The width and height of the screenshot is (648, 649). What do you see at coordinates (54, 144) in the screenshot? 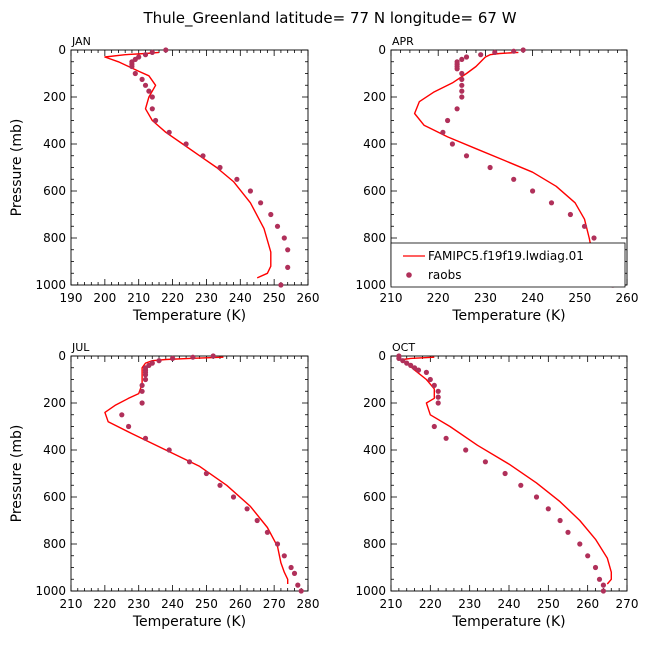
I see `y-tick-label: 400` at bounding box center [54, 144].